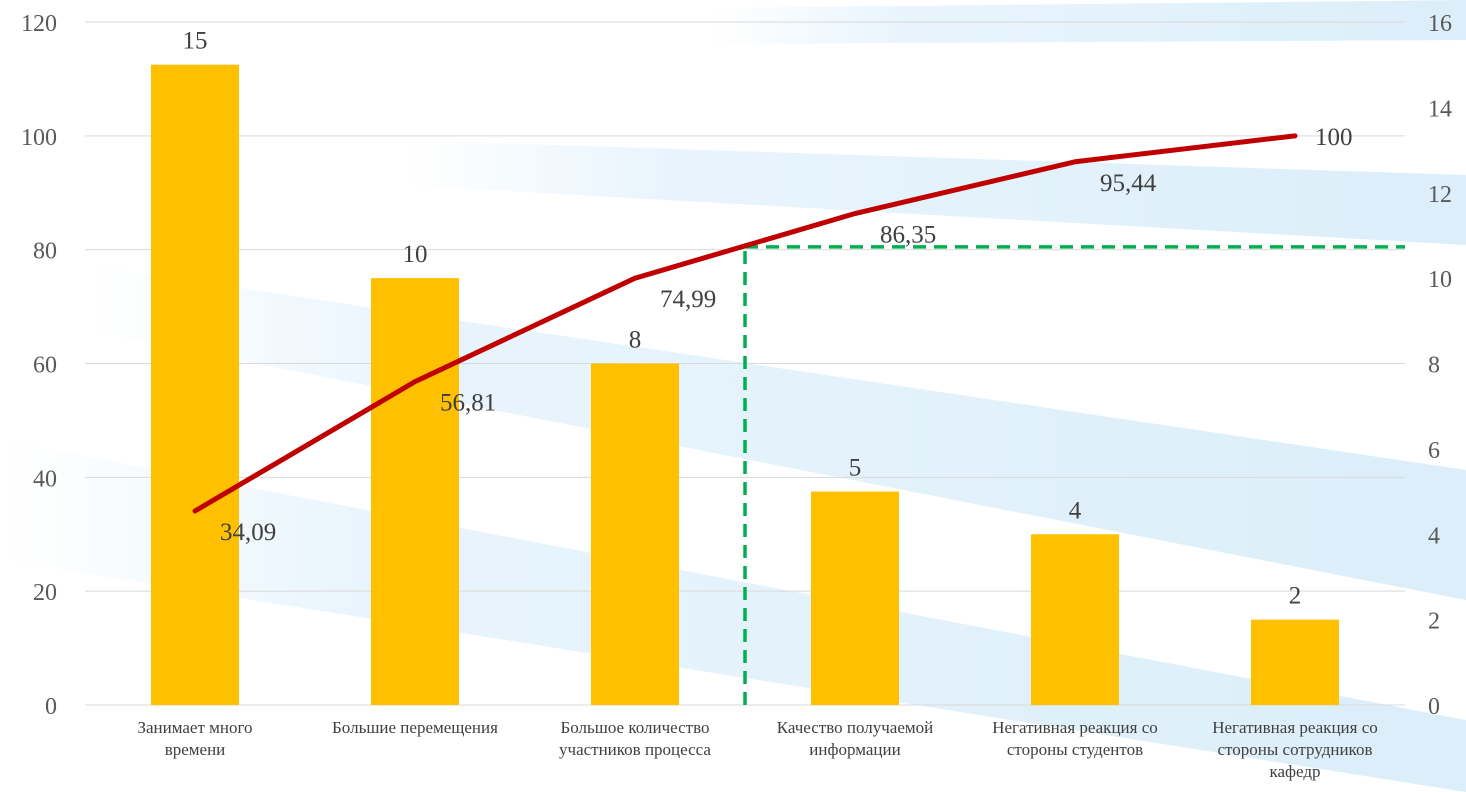  What do you see at coordinates (45, 593) in the screenshot?
I see `left-y-tick-label: 20` at bounding box center [45, 593].